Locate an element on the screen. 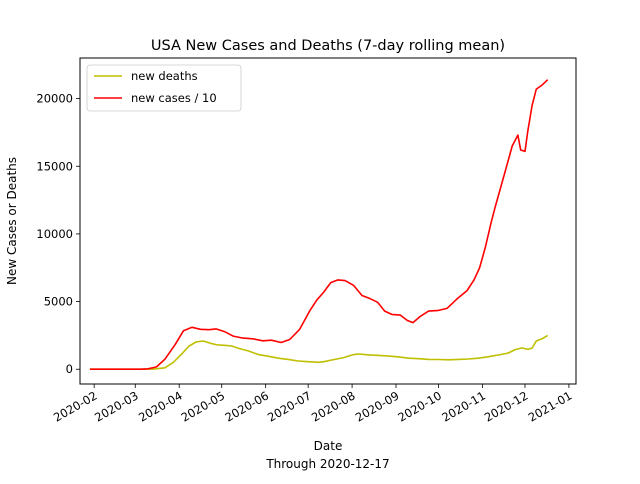  x-axis-label: Date is located at coordinates (328, 446).